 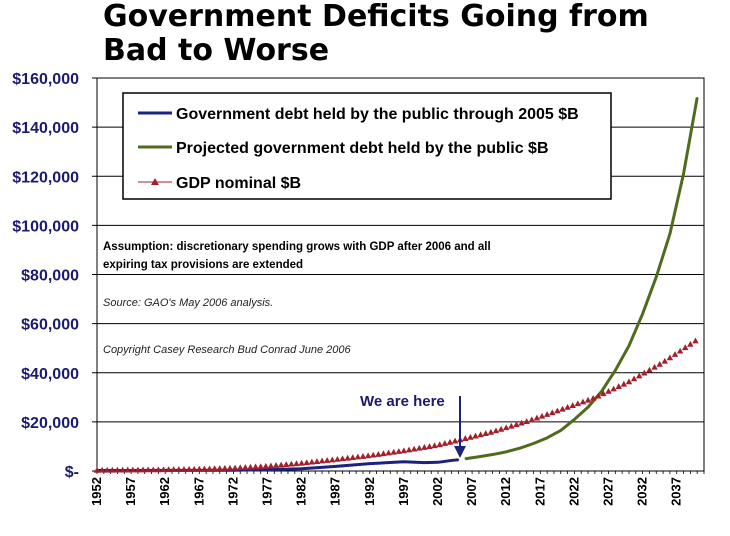 I want to click on legend-label-gdp: GDP nominal $B, so click(x=238, y=183).